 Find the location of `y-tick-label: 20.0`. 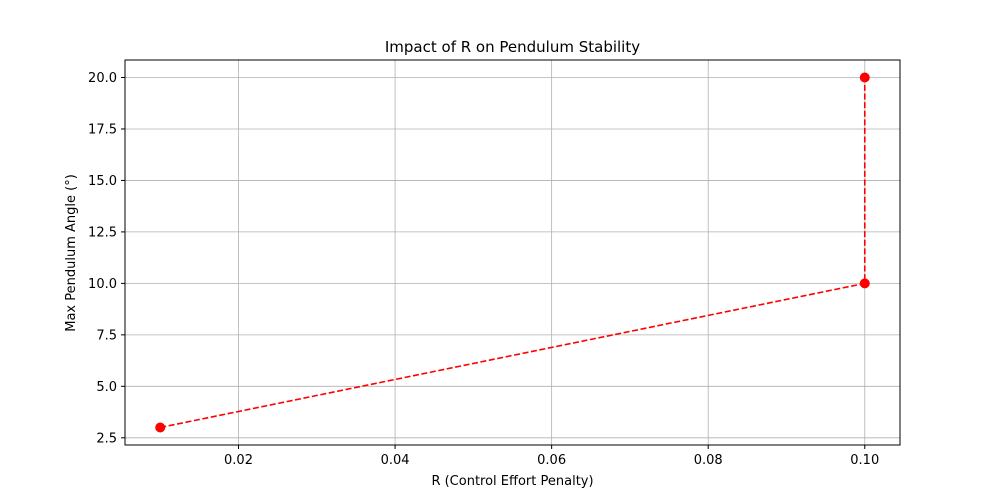

y-tick-label: 20.0 is located at coordinates (102, 78).